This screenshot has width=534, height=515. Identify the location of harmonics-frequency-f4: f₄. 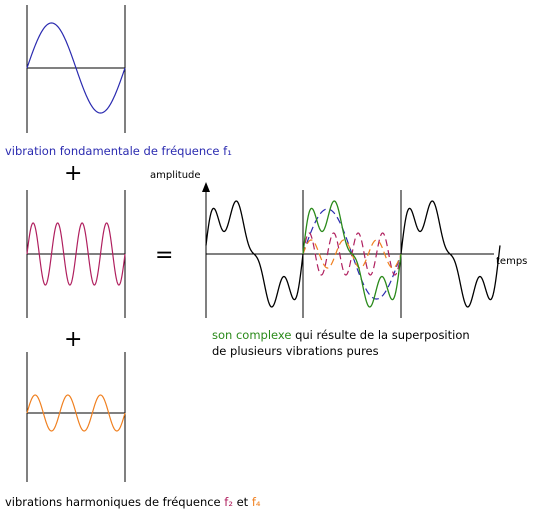
(256, 502).